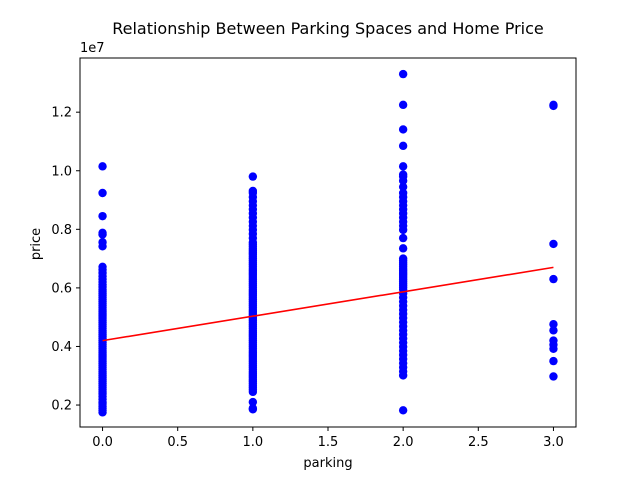 Image resolution: width=640 pixels, height=480 pixels. What do you see at coordinates (253, 442) in the screenshot?
I see `x-tick-label: 1.0` at bounding box center [253, 442].